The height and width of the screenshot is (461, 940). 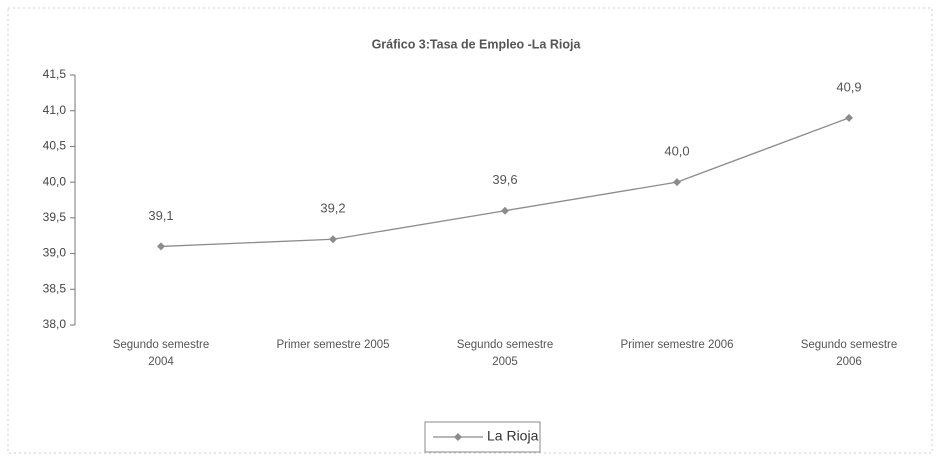 What do you see at coordinates (55, 74) in the screenshot?
I see `y-tick-label: 41,5` at bounding box center [55, 74].